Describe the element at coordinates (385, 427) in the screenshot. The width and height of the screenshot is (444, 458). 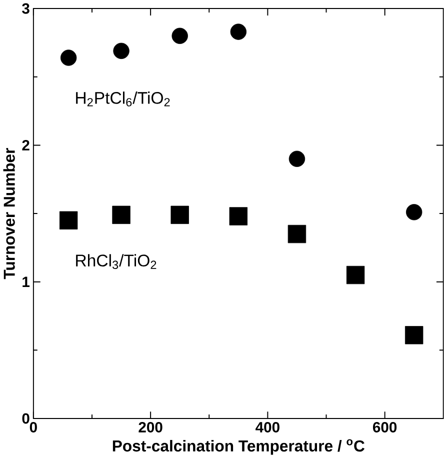
I see `x-tick-label: 600` at that location.